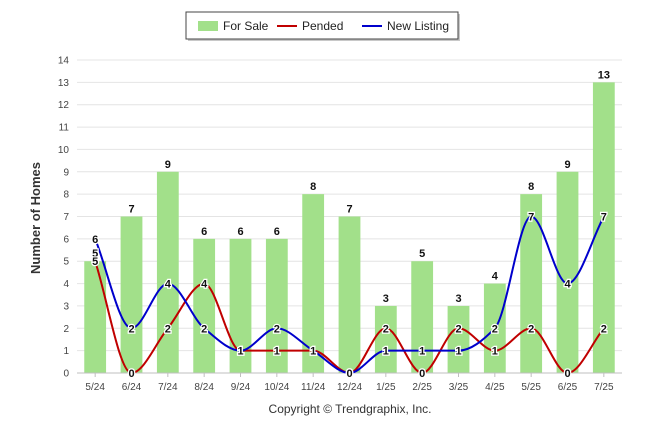  Describe the element at coordinates (95, 387) in the screenshot. I see `x-tick-label: 5/24` at that location.